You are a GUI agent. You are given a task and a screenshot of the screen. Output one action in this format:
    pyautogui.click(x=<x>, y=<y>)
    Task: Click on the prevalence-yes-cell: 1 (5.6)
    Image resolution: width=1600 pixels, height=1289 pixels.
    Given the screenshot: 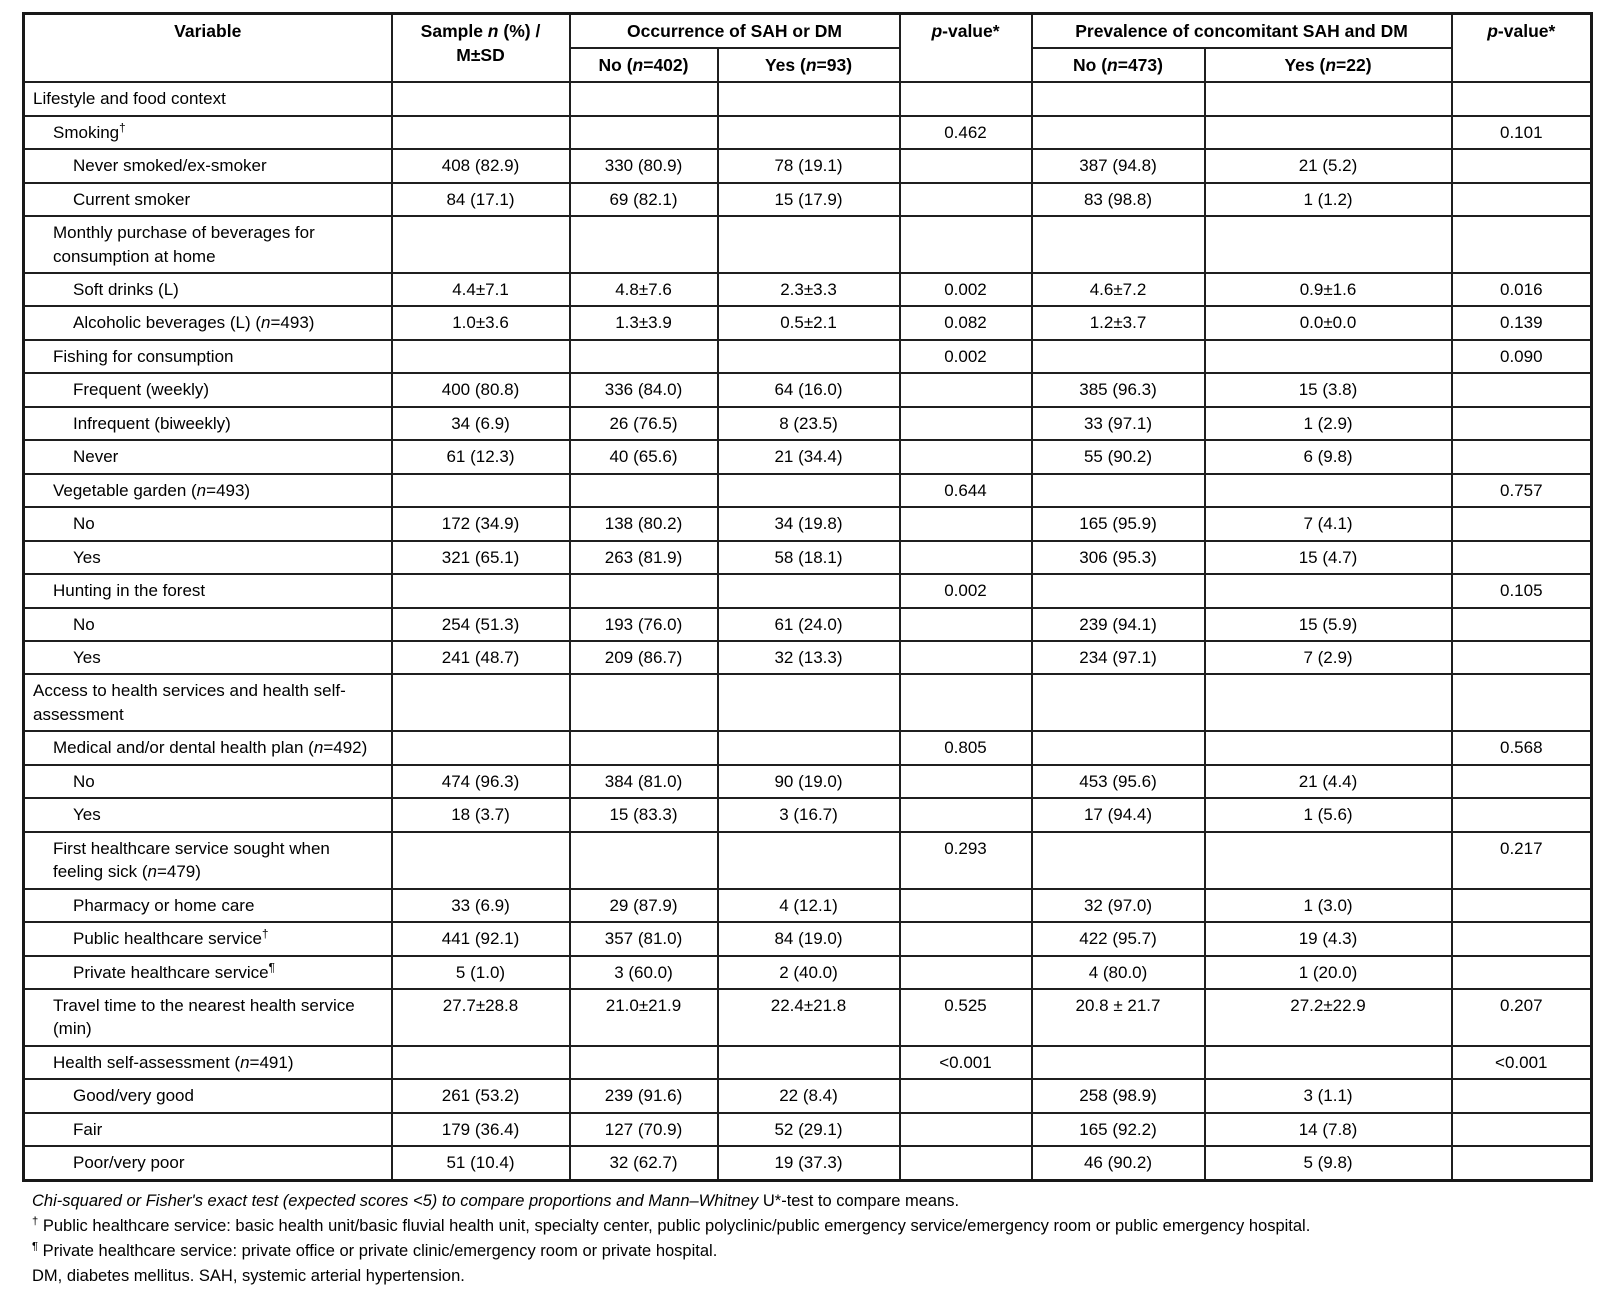 What is the action you would take?
    pyautogui.click(x=1328, y=815)
    